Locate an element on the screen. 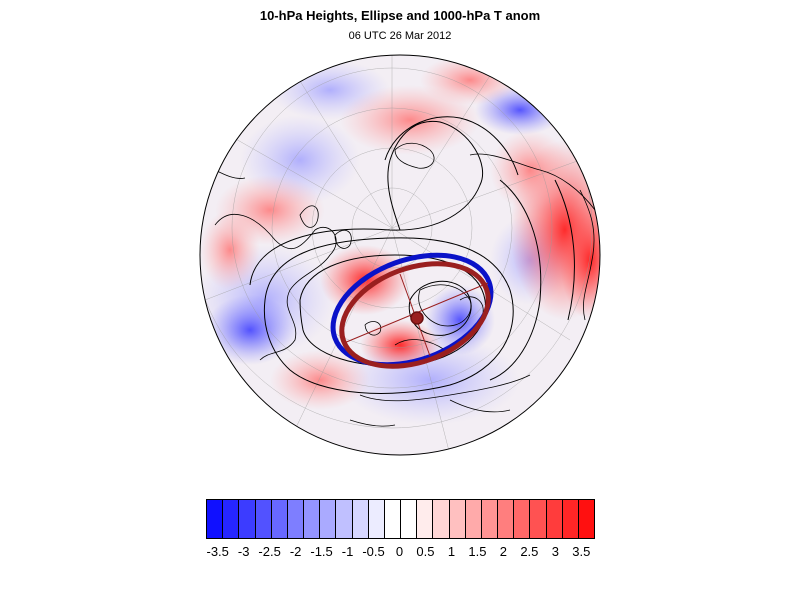 This screenshot has width=800, height=600. colorbar-tick-label: 1 is located at coordinates (451, 551).